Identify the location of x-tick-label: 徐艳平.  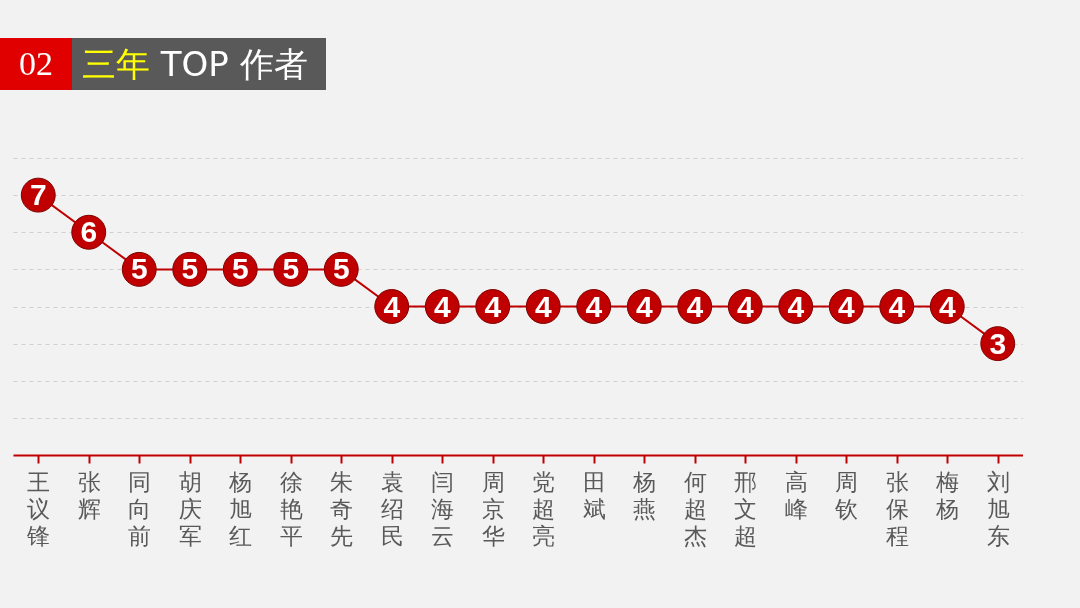
(291, 508).